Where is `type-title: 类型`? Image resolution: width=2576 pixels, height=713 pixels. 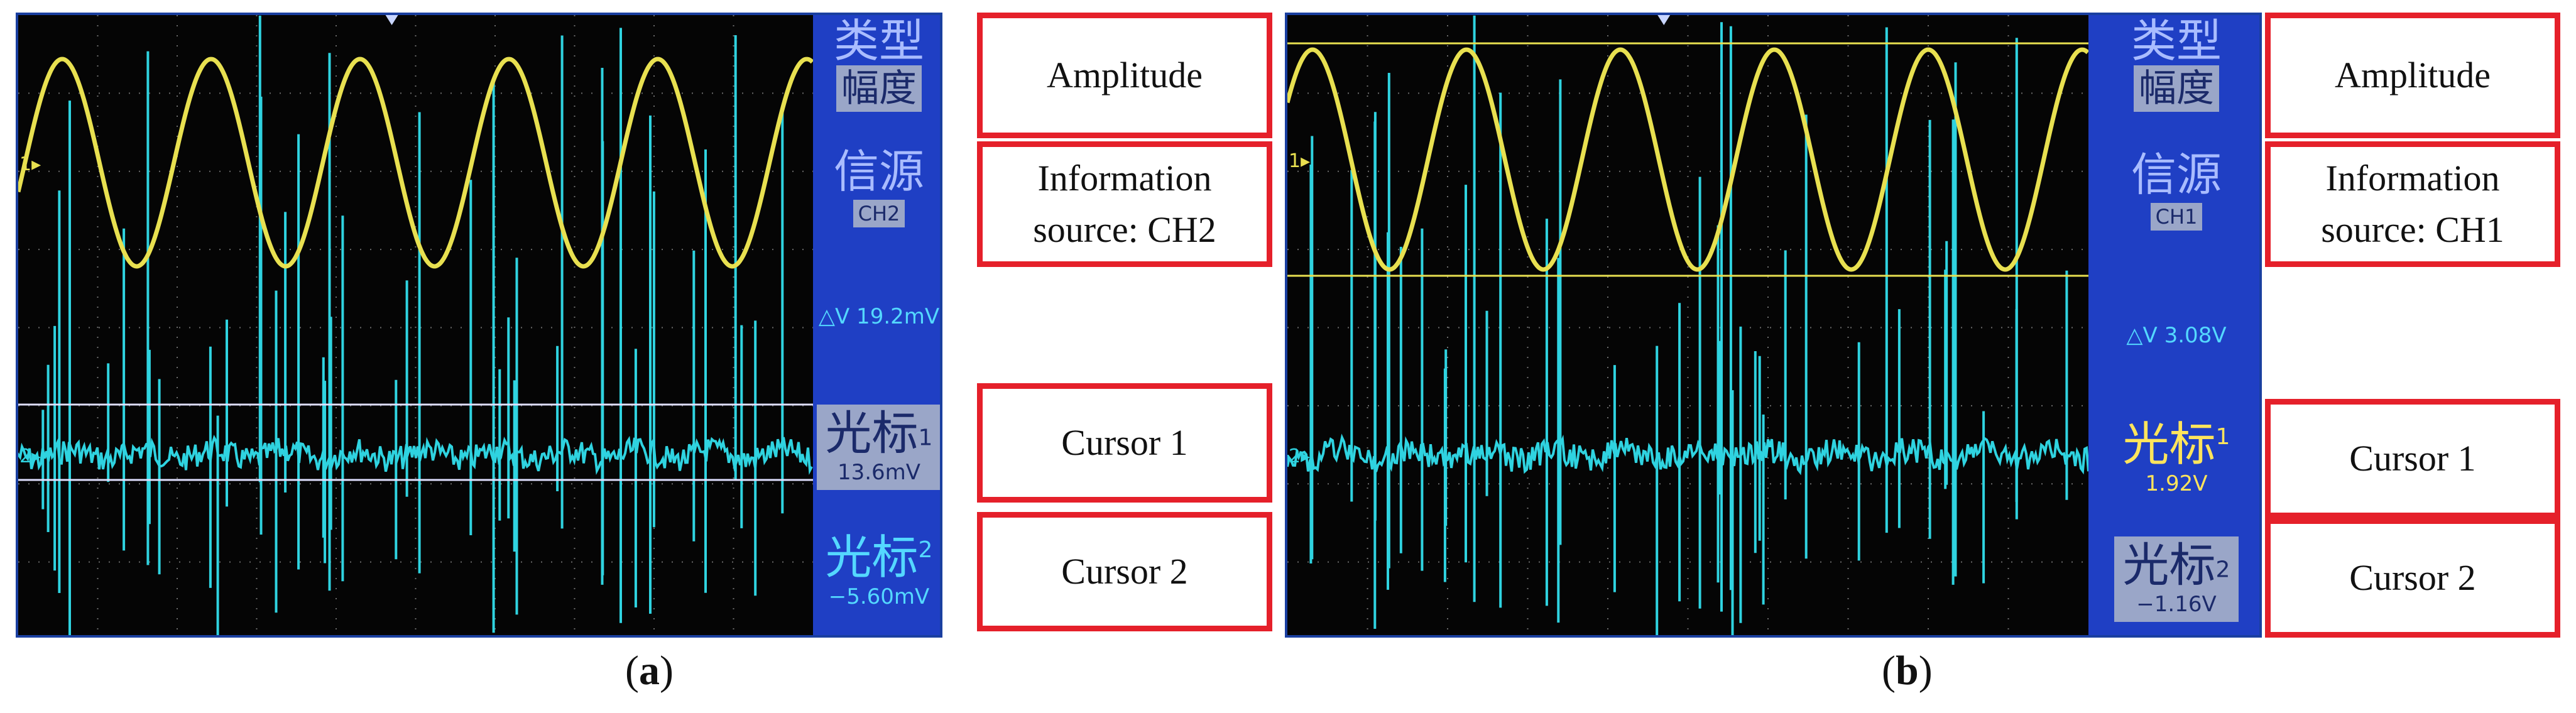 type-title: 类型 is located at coordinates (2176, 40).